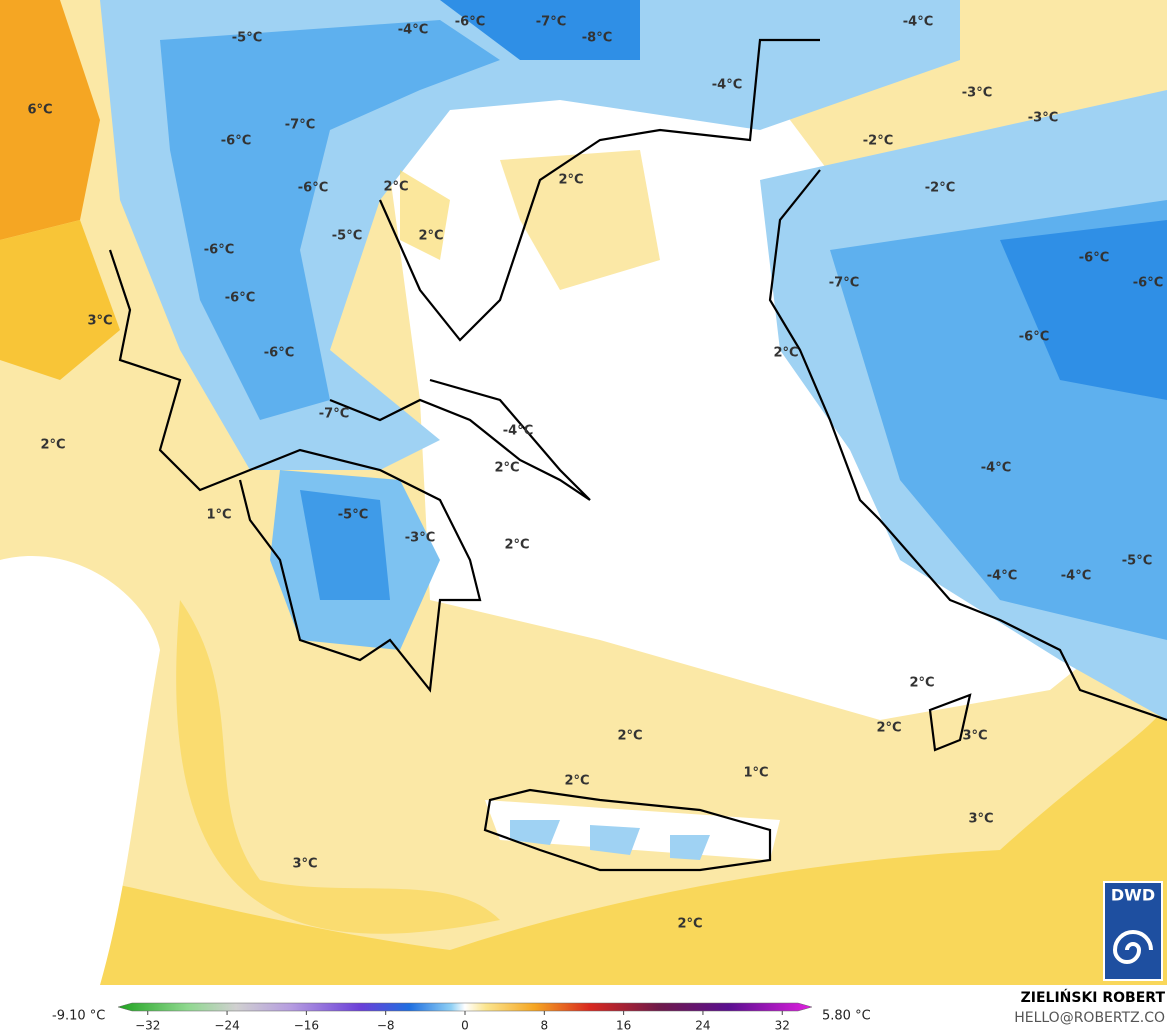  I want to click on colorbar-tick-label: 8, so click(544, 1026).